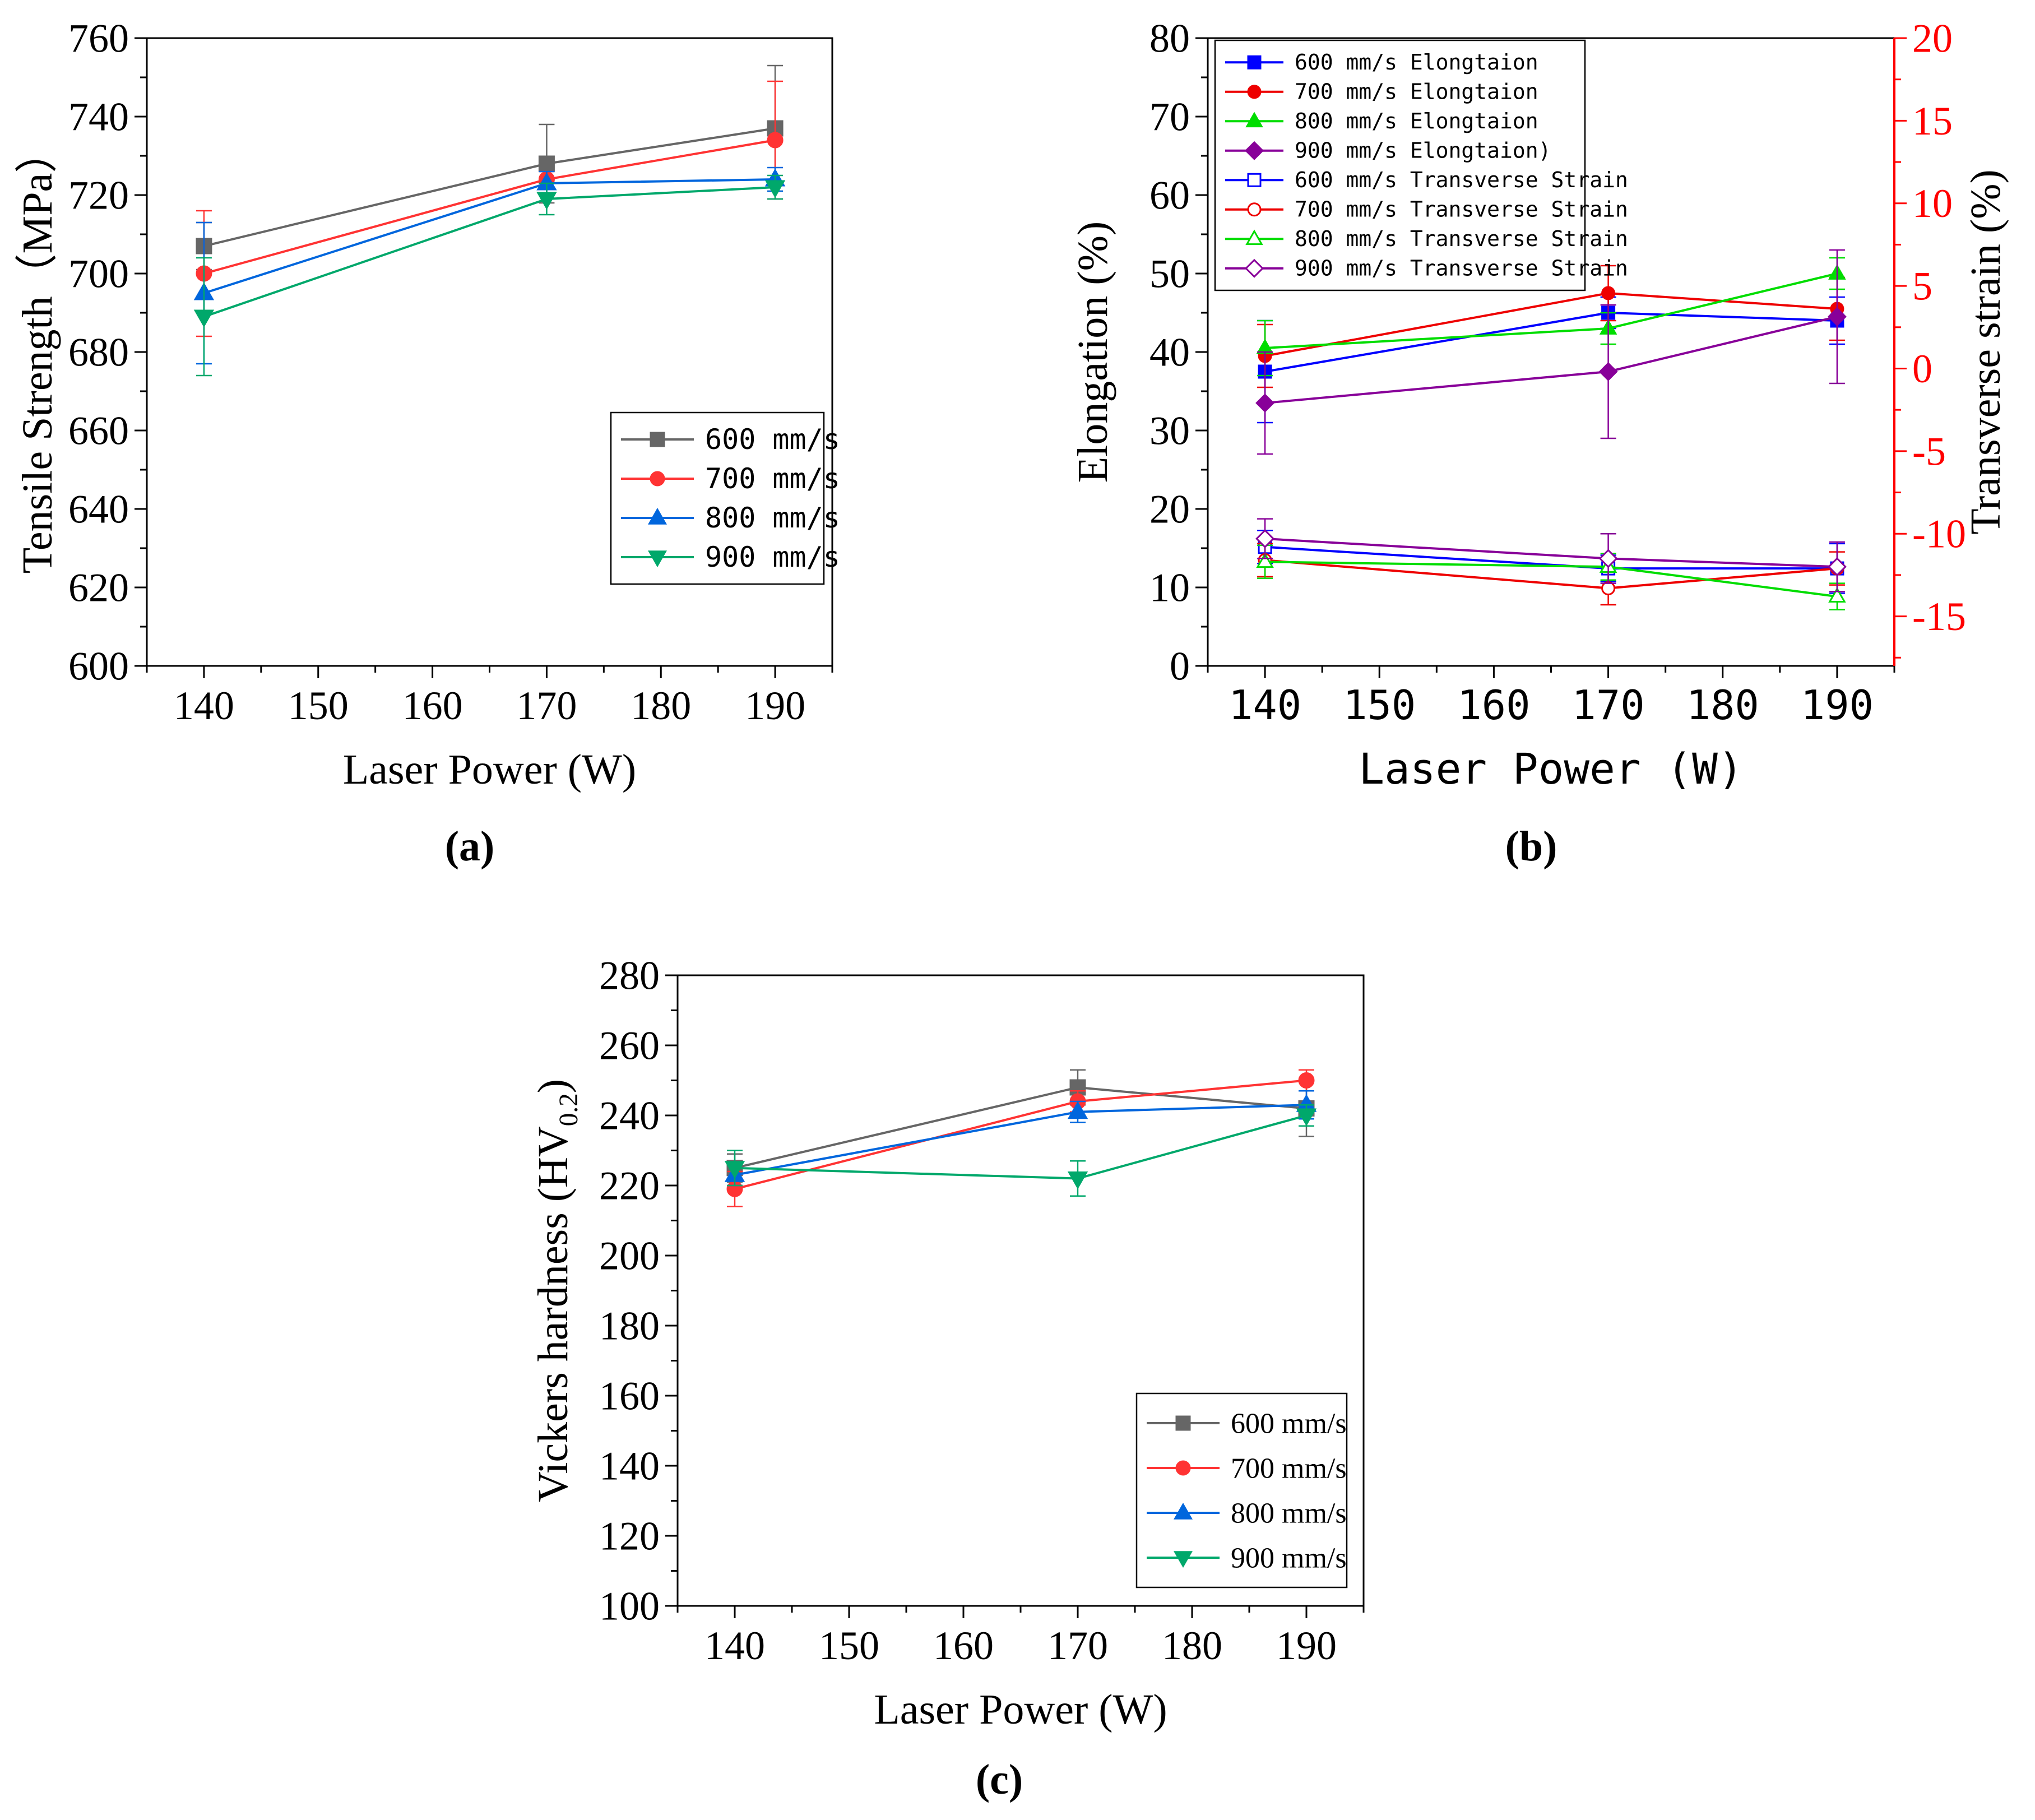  I want to click on y-tick-label: 20, so click(1169, 509).